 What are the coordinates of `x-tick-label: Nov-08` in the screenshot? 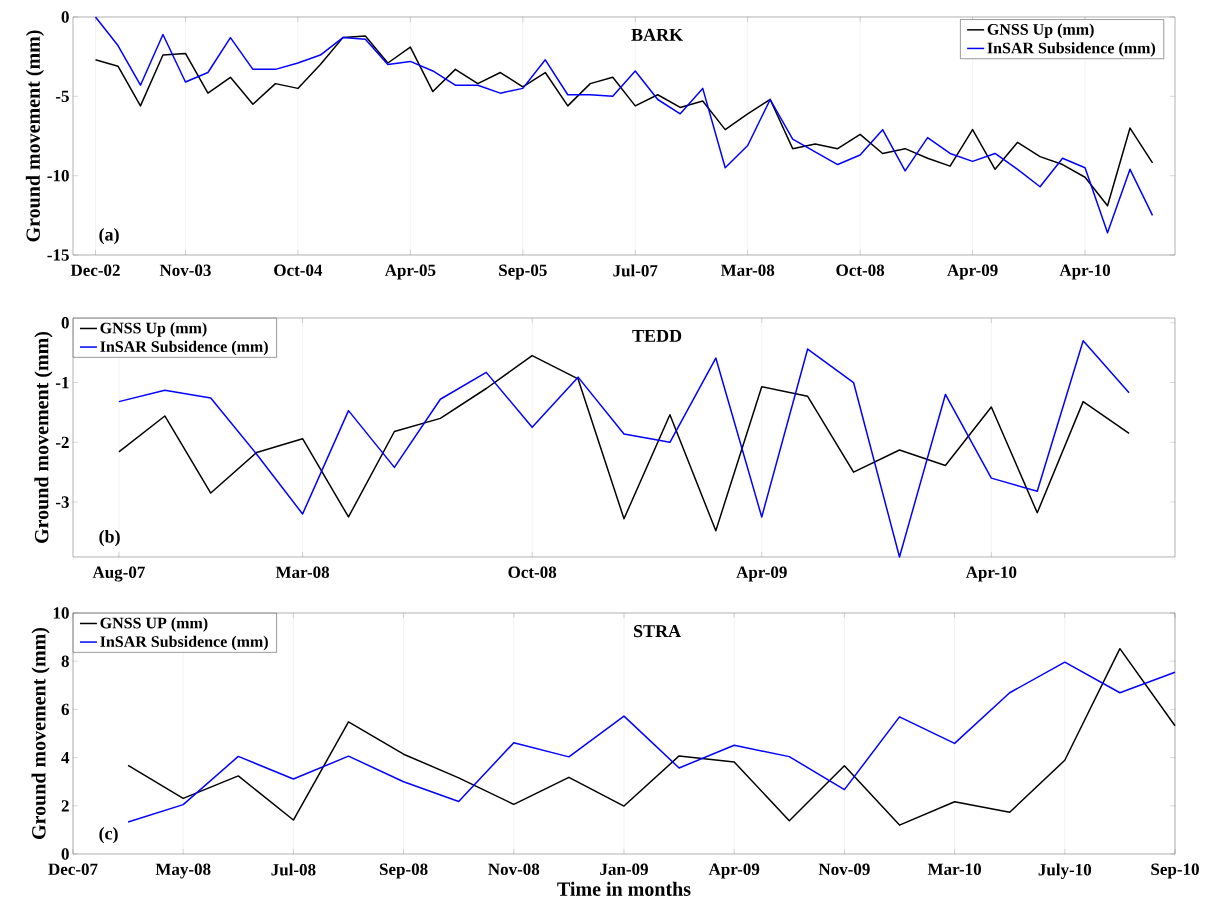 It's located at (514, 869).